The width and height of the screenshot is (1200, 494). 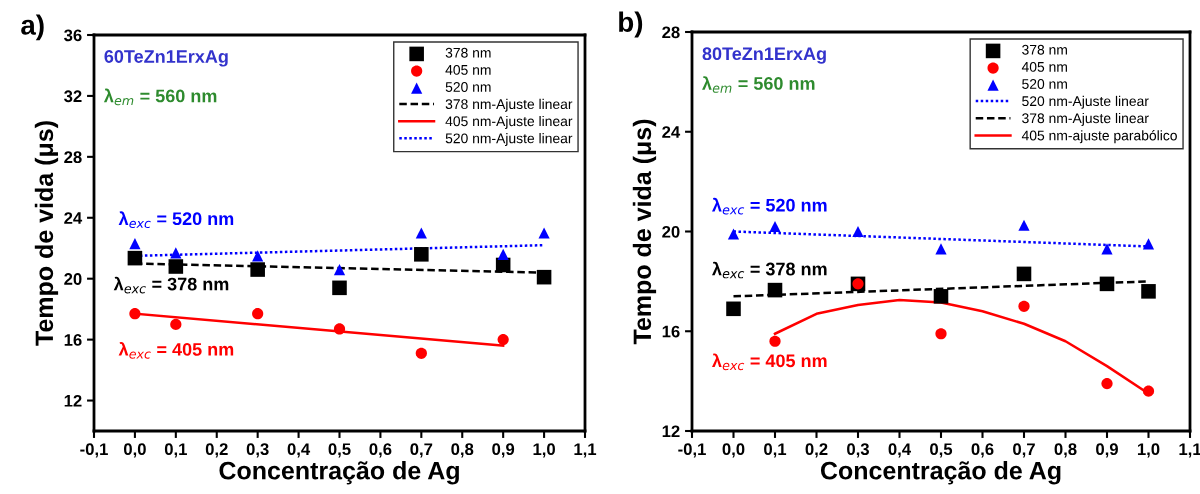 I want to click on y-tick-label: 36, so click(x=73, y=35).